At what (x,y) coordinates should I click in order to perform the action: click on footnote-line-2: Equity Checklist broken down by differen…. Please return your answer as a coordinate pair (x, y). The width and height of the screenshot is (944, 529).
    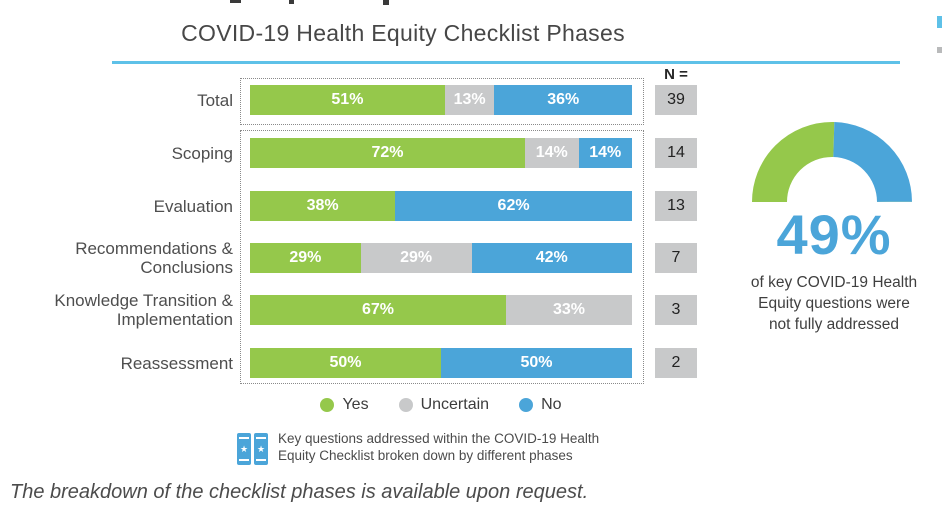
    Looking at the image, I should click on (425, 455).